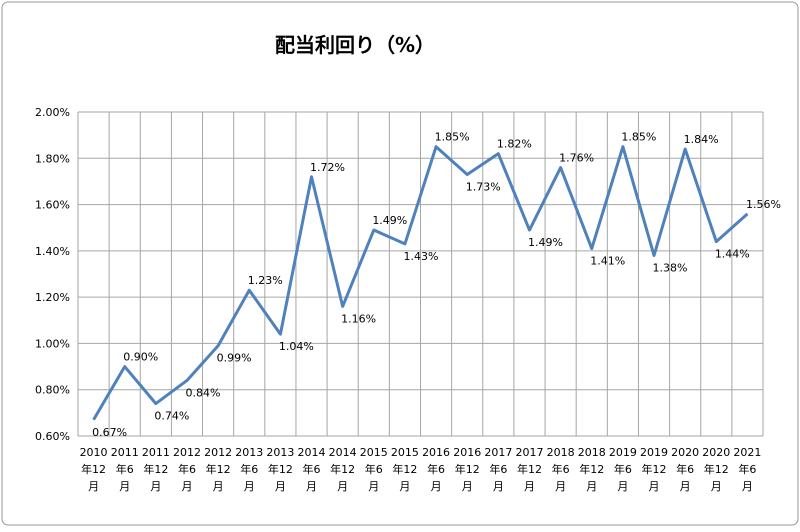 This screenshot has width=800, height=532. I want to click on data-label: 1.04%, so click(296, 346).